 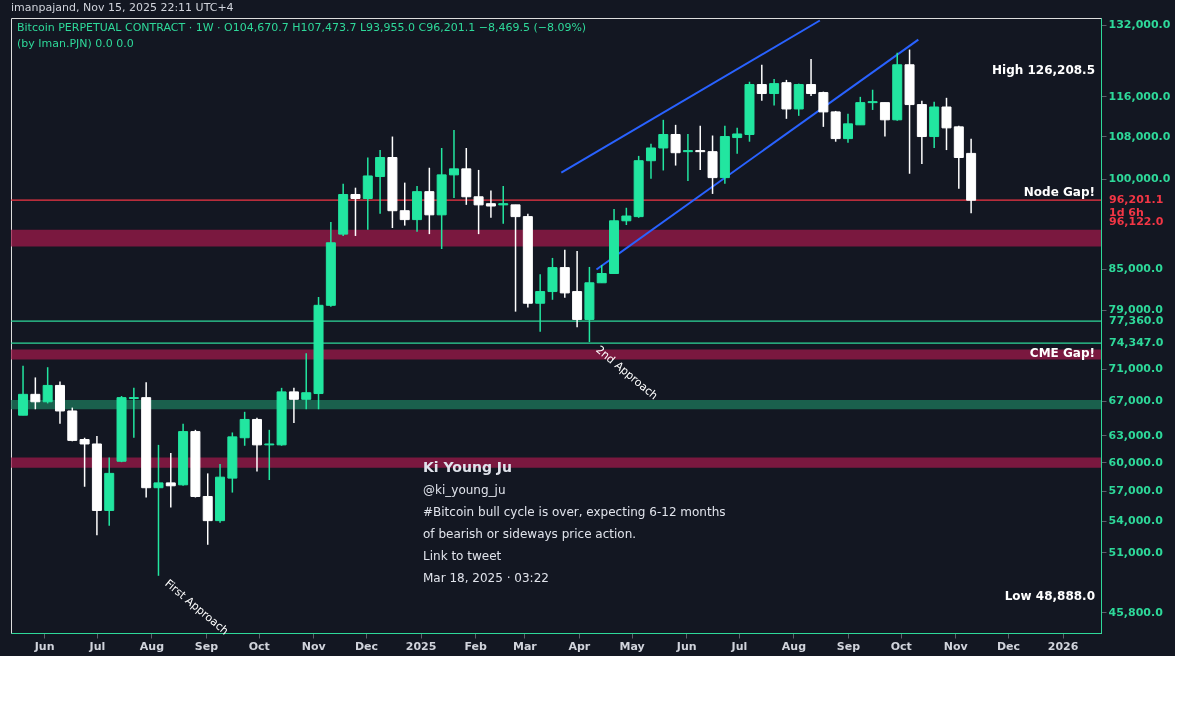 I want to click on y-tick-label: 60,000.0, so click(x=1136, y=462).